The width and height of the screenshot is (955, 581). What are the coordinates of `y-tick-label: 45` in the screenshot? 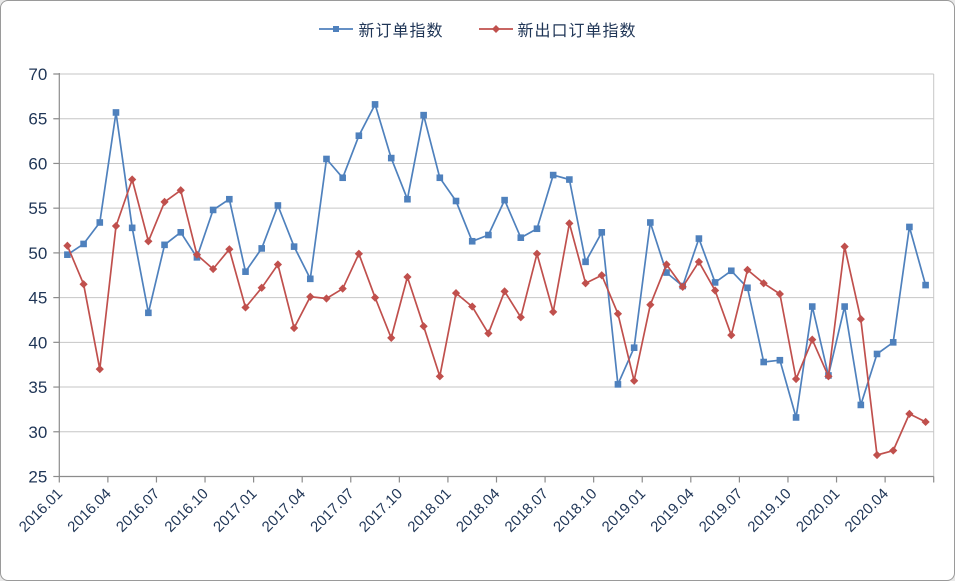 It's located at (37, 298).